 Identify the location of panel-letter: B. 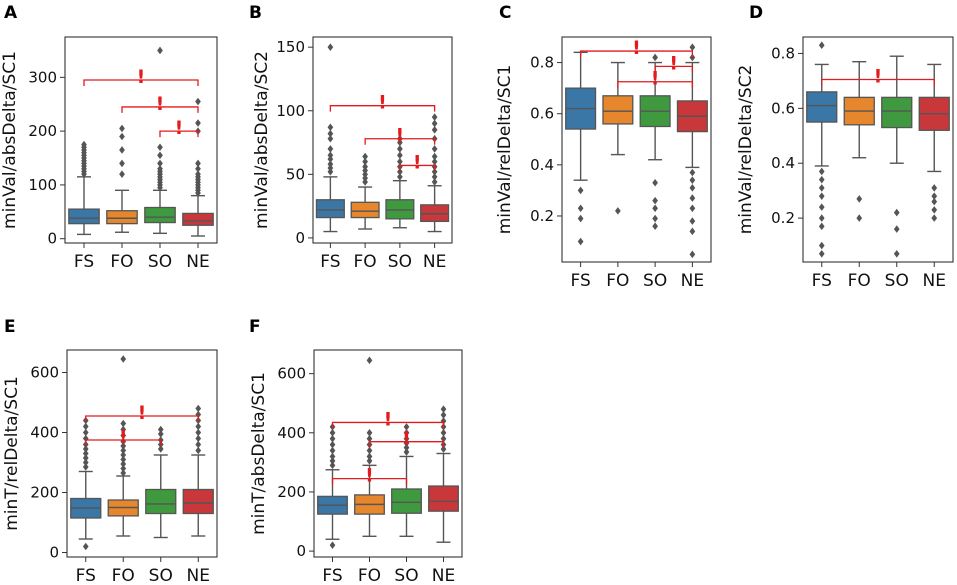
(255, 13).